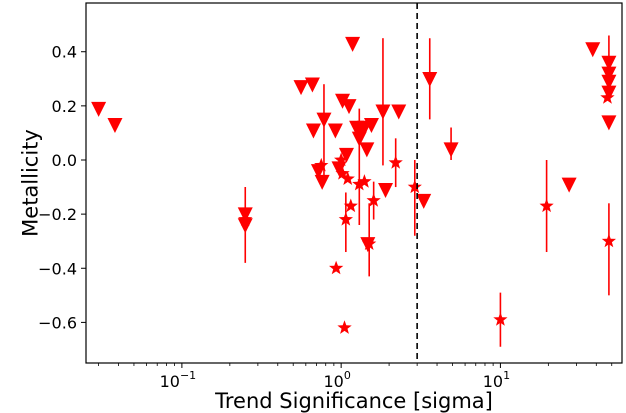  I want to click on y-axis-label: Metallicity, so click(30, 183).